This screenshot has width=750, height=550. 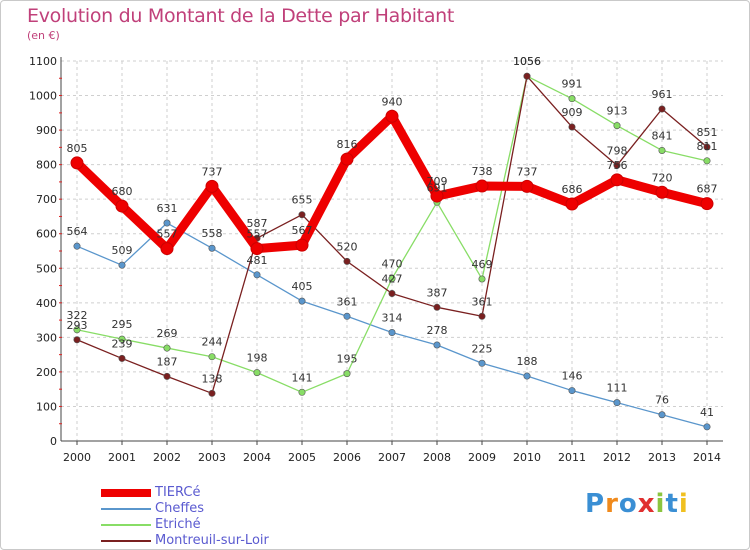 I want to click on x-tick-label: 2001, so click(x=122, y=457).